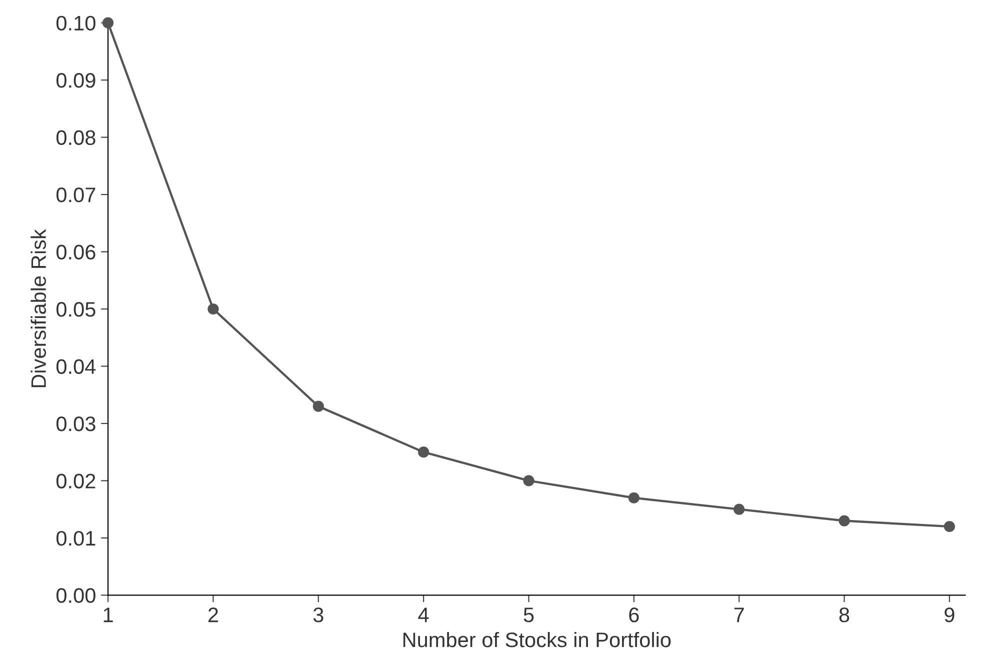 The height and width of the screenshot is (671, 991). I want to click on x-tick-label: 6, so click(634, 615).